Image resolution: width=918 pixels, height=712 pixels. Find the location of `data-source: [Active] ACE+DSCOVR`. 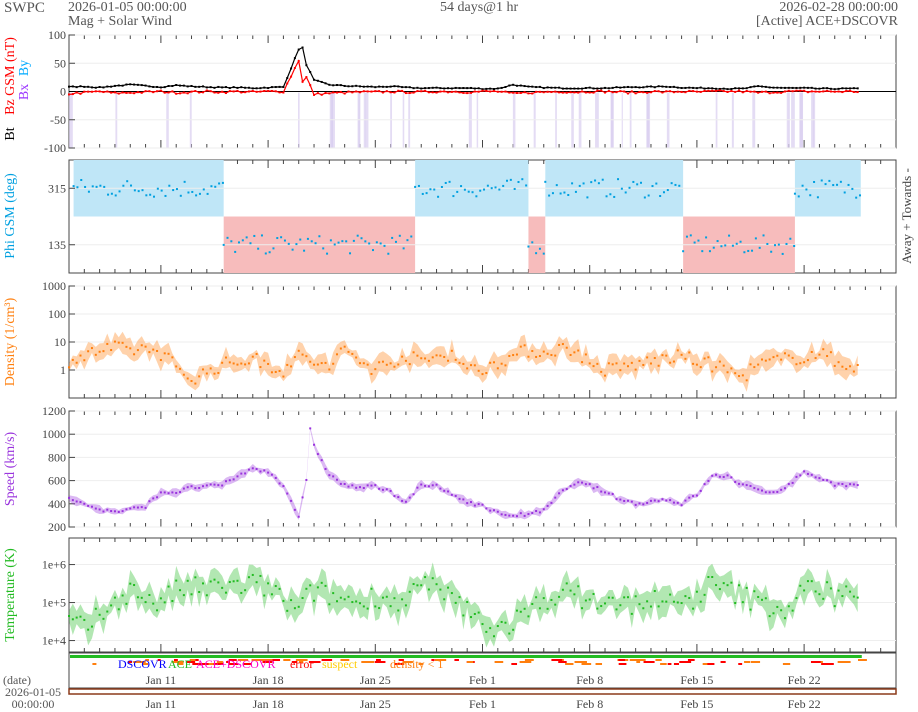

data-source: [Active] ACE+DSCOVR is located at coordinates (826, 21).